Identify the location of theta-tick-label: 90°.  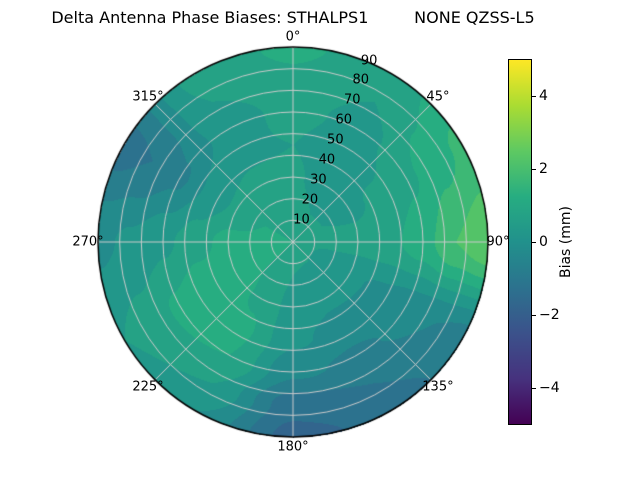
(498, 242).